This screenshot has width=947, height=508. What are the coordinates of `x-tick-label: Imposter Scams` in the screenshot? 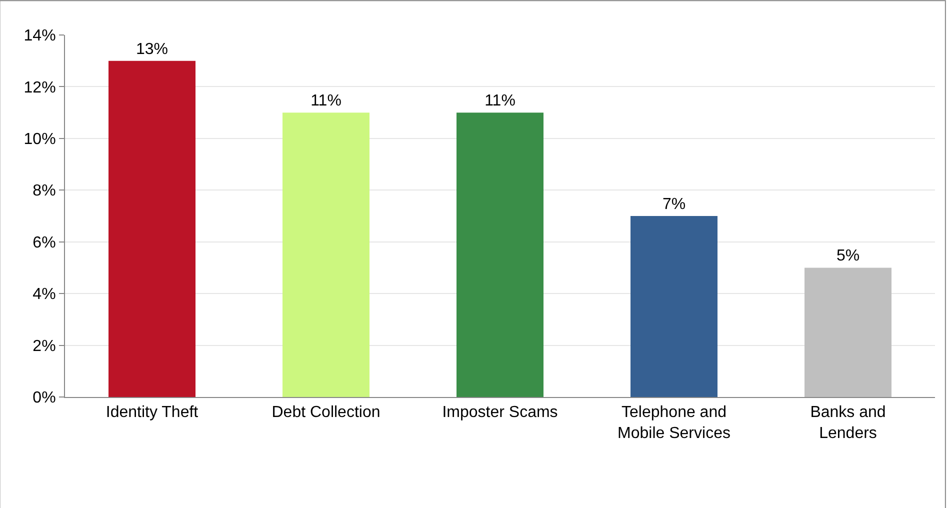 It's located at (500, 413).